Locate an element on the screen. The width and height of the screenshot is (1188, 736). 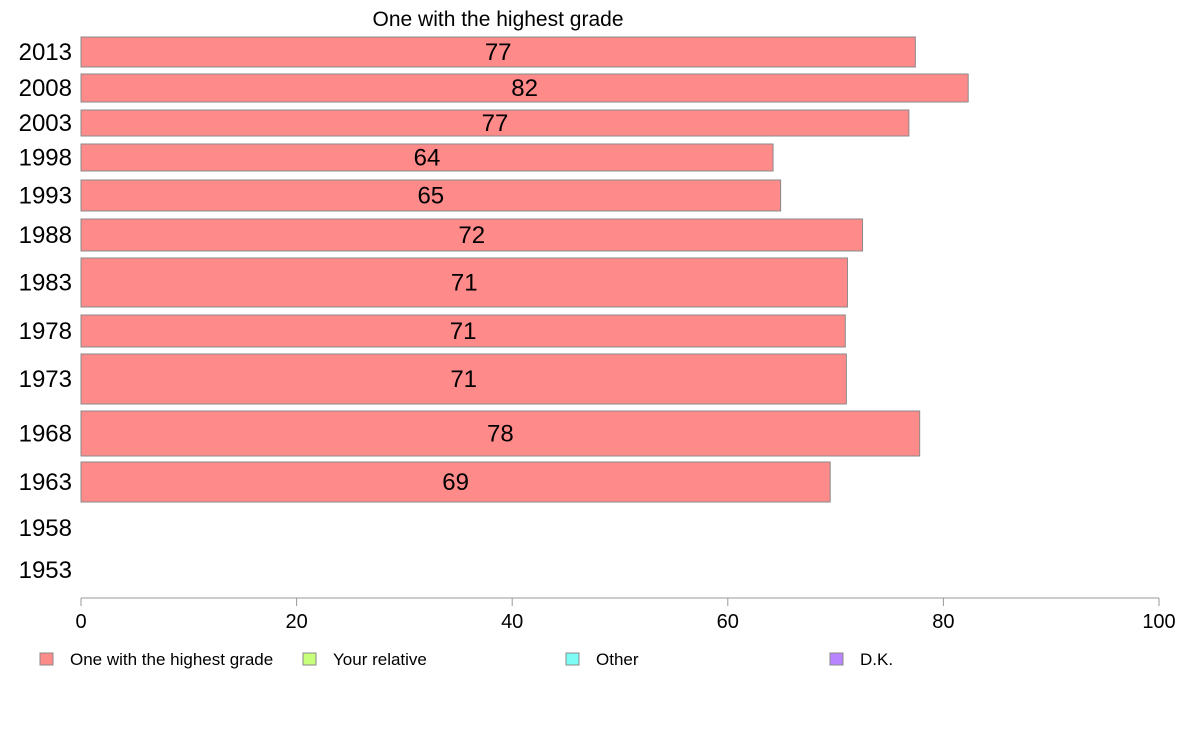
x-tick-label: 80 is located at coordinates (943, 622).